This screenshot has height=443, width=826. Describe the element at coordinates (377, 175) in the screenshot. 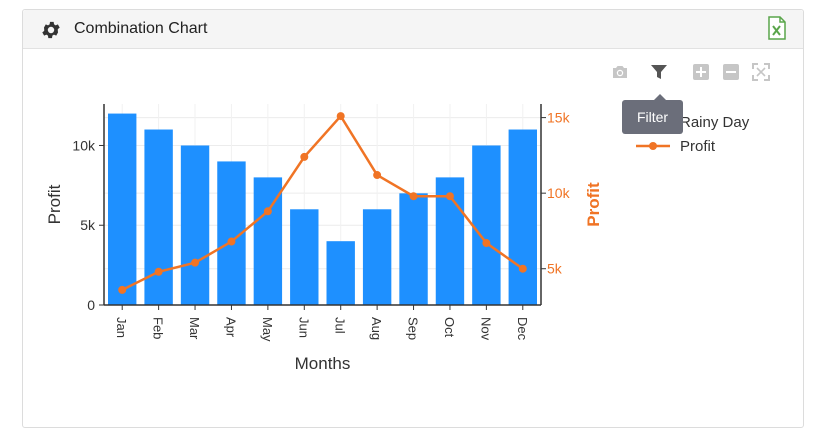

I see `profit-point-aug` at that location.